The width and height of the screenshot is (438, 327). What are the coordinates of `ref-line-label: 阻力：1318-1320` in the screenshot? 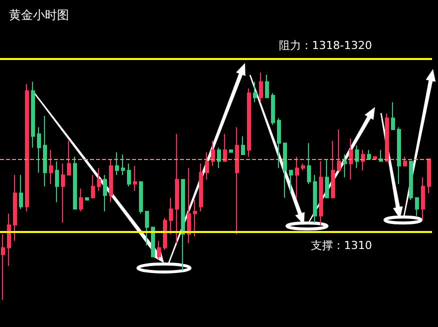 It's located at (325, 45).